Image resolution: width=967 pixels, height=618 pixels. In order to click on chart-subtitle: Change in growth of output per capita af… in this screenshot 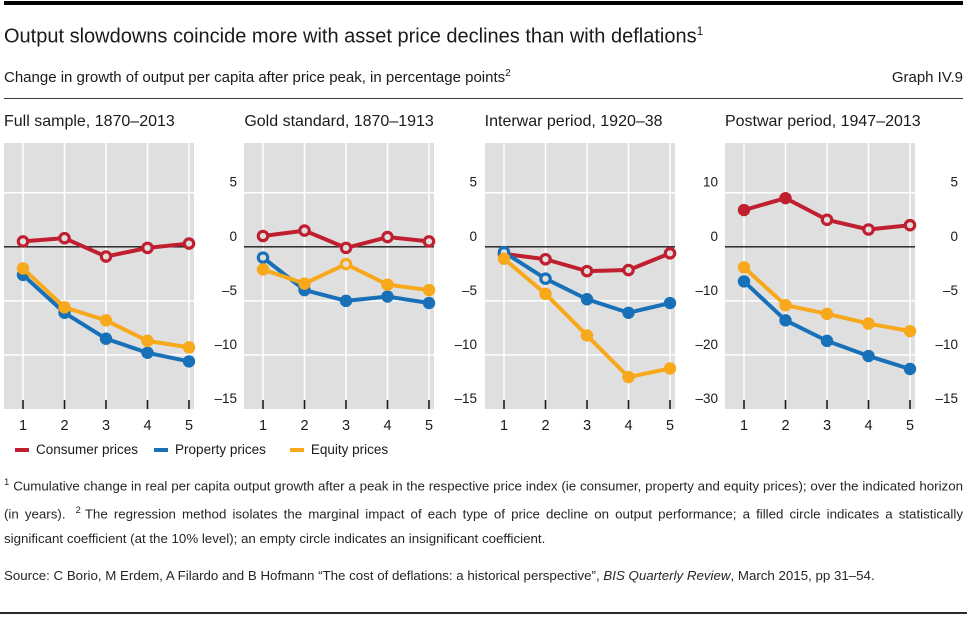, I will do `click(257, 75)`.